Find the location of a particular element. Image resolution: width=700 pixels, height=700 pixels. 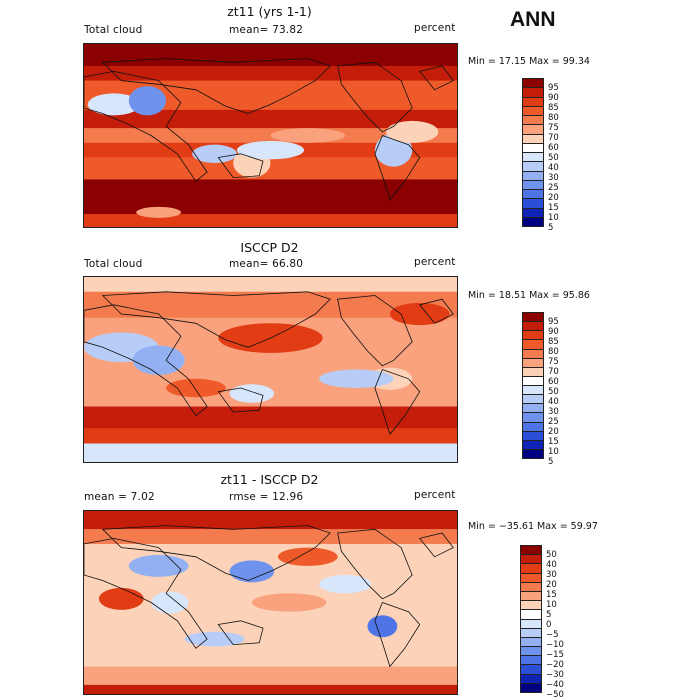

colorbar-tick-label: −5 is located at coordinates (552, 634).